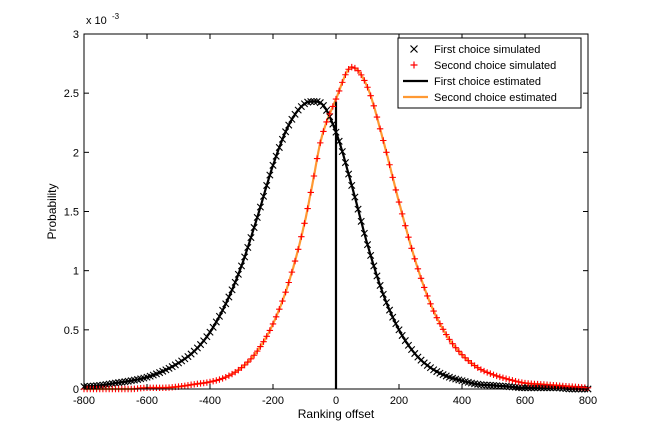 Image resolution: width=649 pixels, height=444 pixels. What do you see at coordinates (71, 213) in the screenshot?
I see `y-tick-label: 1.5` at bounding box center [71, 213].